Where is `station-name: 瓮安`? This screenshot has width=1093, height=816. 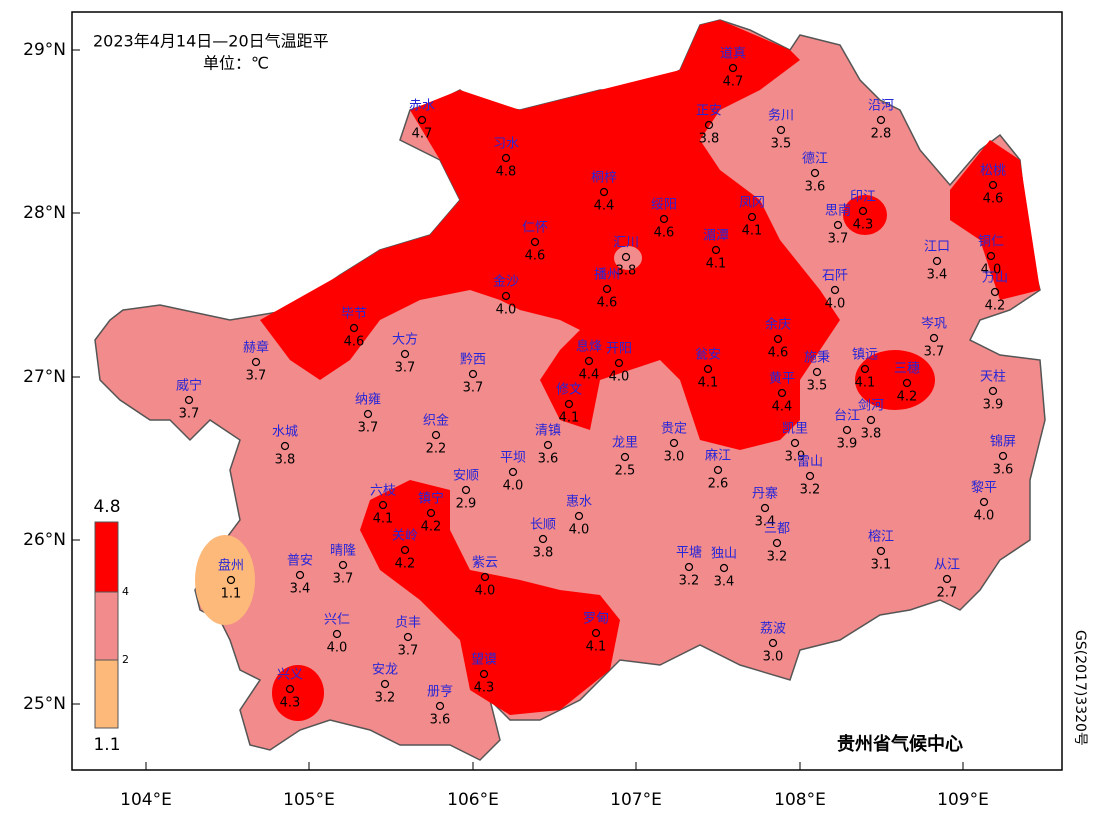 station-name: 瓮安 is located at coordinates (708, 355).